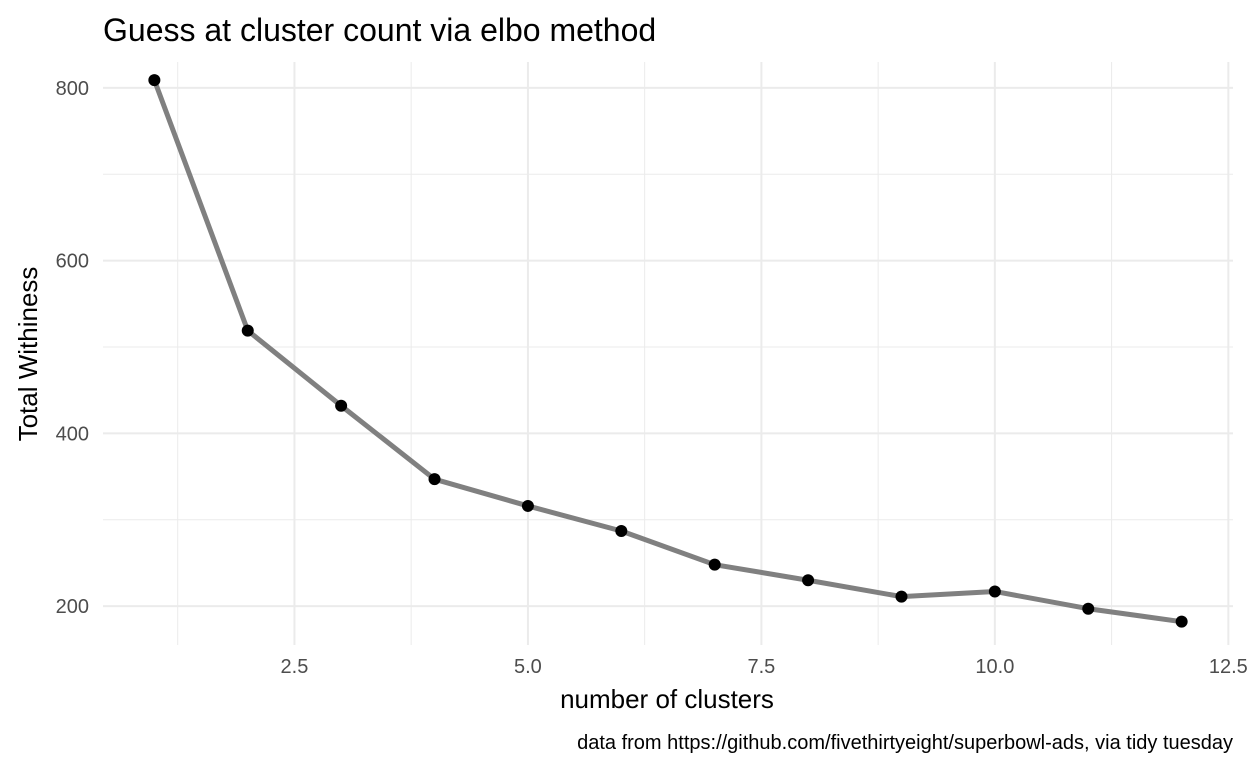 Image resolution: width=1248 pixels, height=768 pixels. I want to click on y-tick-label: 600, so click(72, 262).